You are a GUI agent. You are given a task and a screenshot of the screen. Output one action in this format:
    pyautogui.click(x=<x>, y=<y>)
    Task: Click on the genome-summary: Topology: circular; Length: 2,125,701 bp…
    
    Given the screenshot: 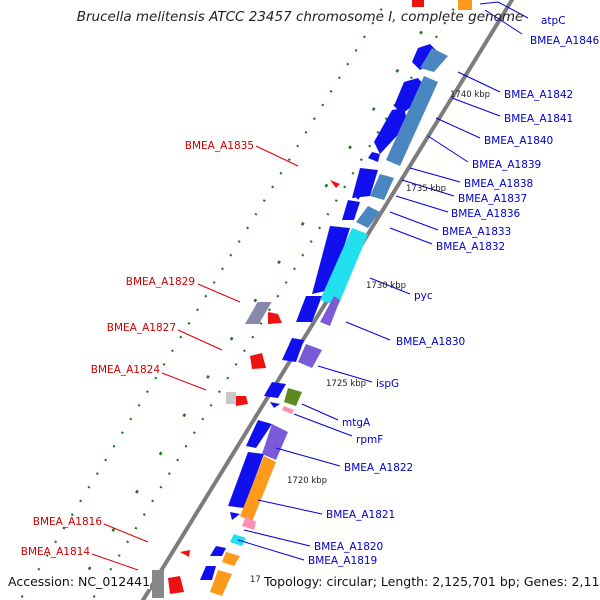 What is the action you would take?
    pyautogui.click(x=432, y=581)
    